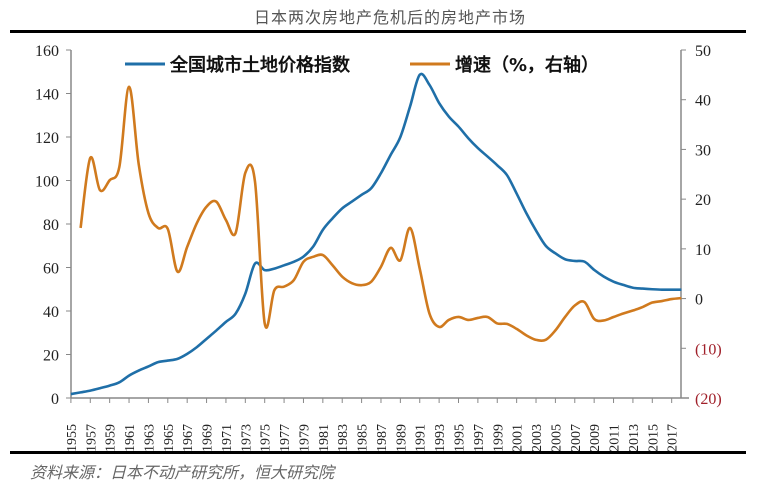  Describe the element at coordinates (51, 312) in the screenshot. I see `left-tick-label: 40` at that location.